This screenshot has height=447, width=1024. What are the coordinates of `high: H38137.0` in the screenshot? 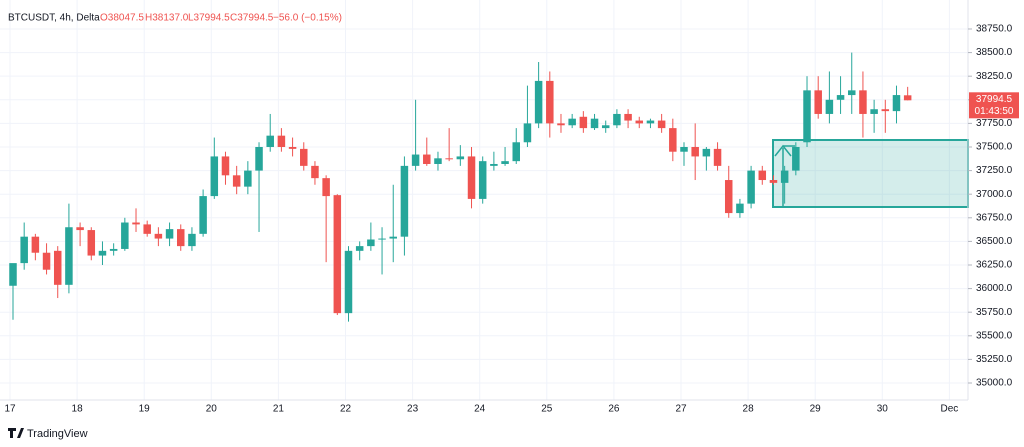 It's located at (167, 18).